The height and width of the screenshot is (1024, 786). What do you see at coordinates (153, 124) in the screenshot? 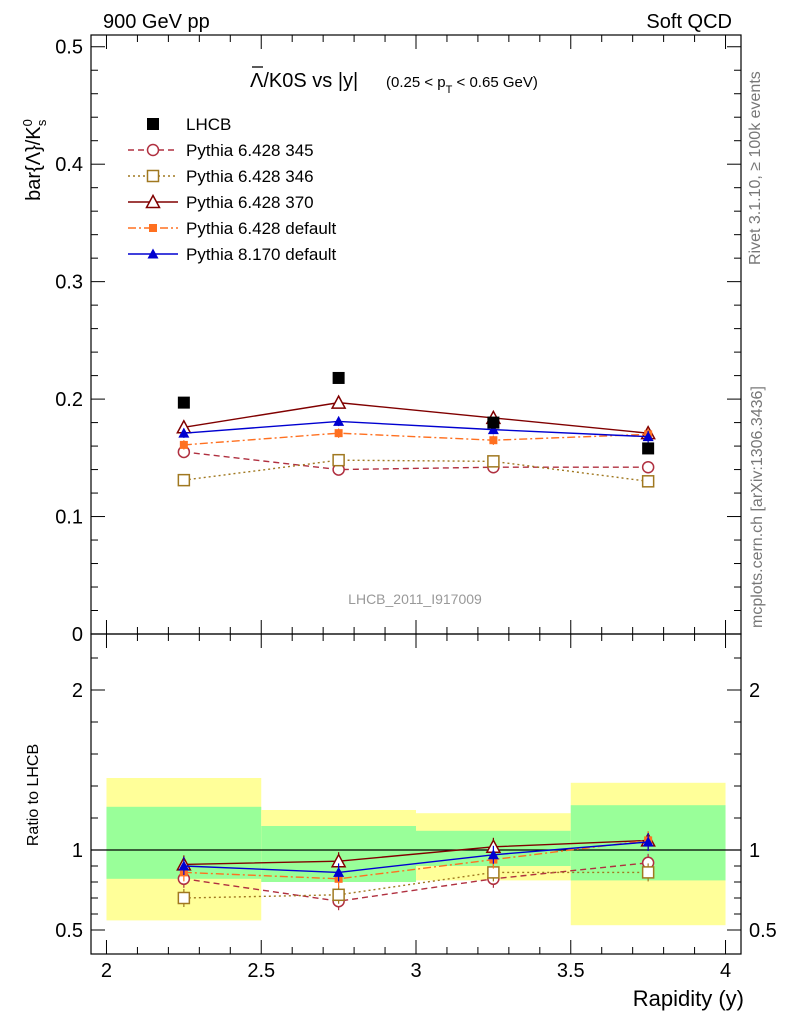
I see `legend-marker-lhcb` at bounding box center [153, 124].